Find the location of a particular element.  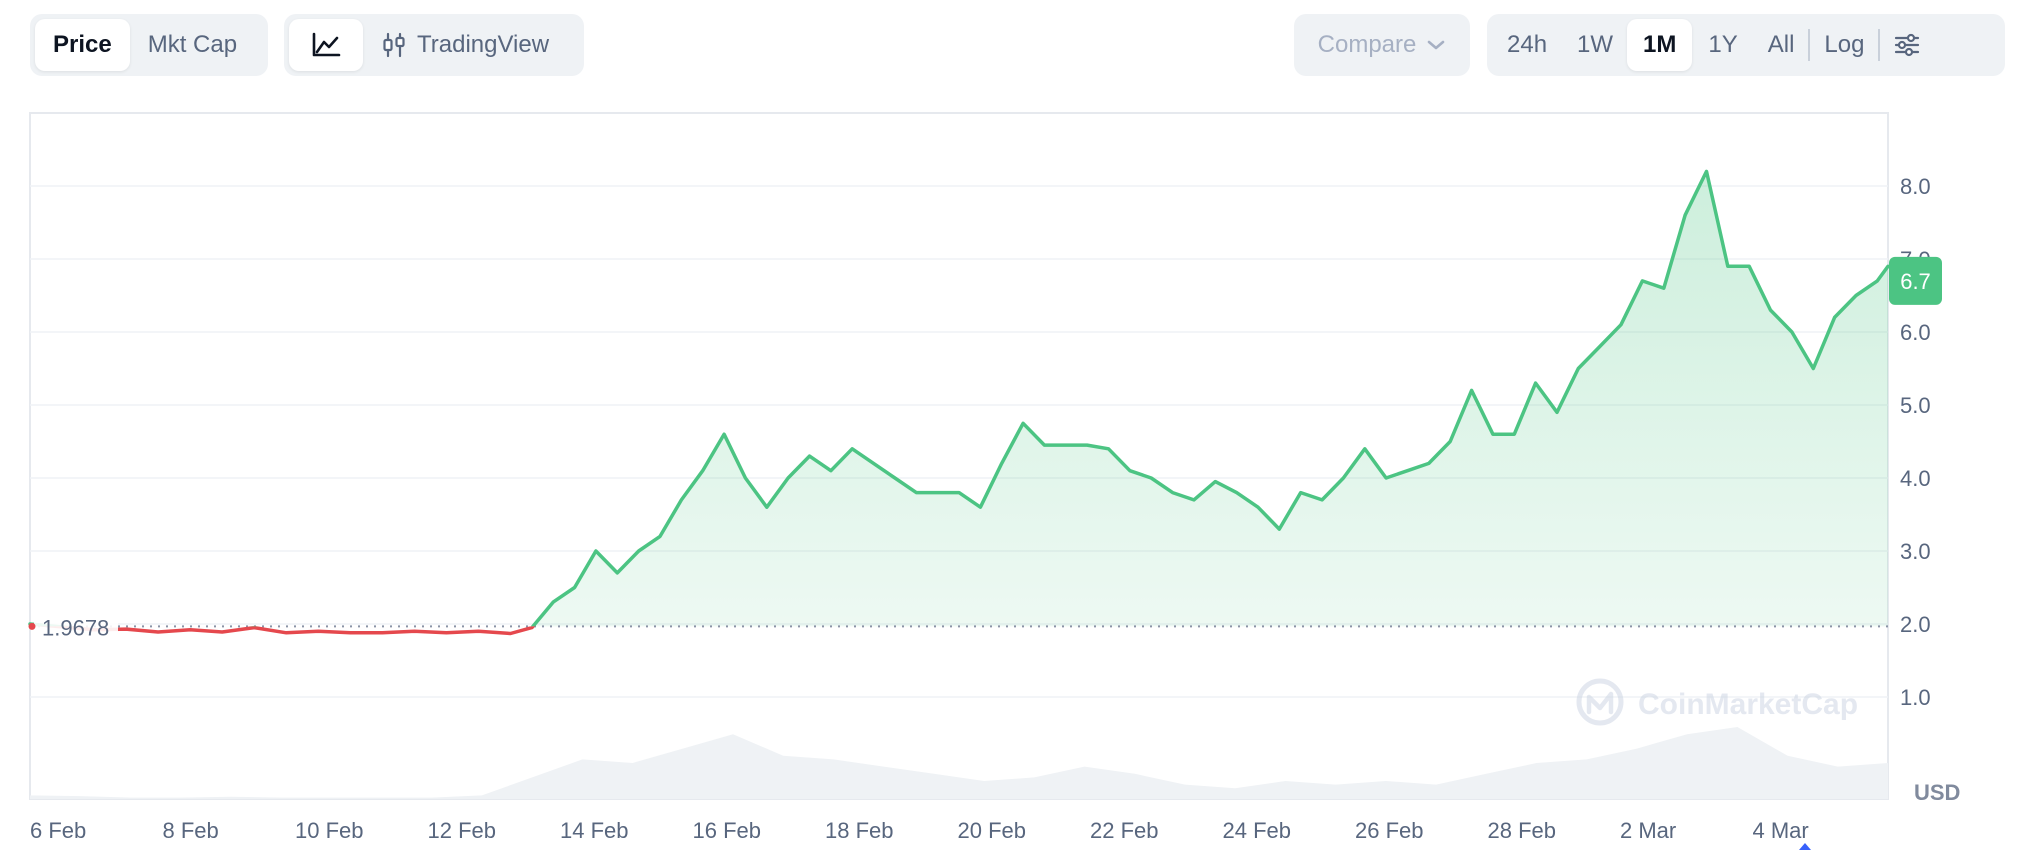

watermark-text: CoinMarketCap is located at coordinates (1748, 704).